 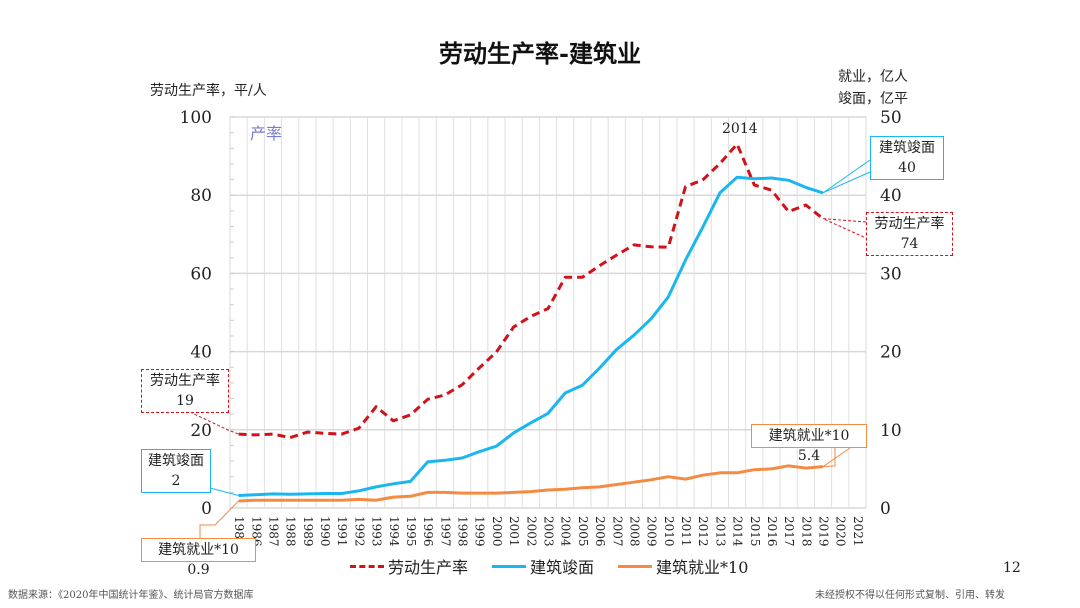 I want to click on left-tick-label: 60, so click(x=201, y=274).